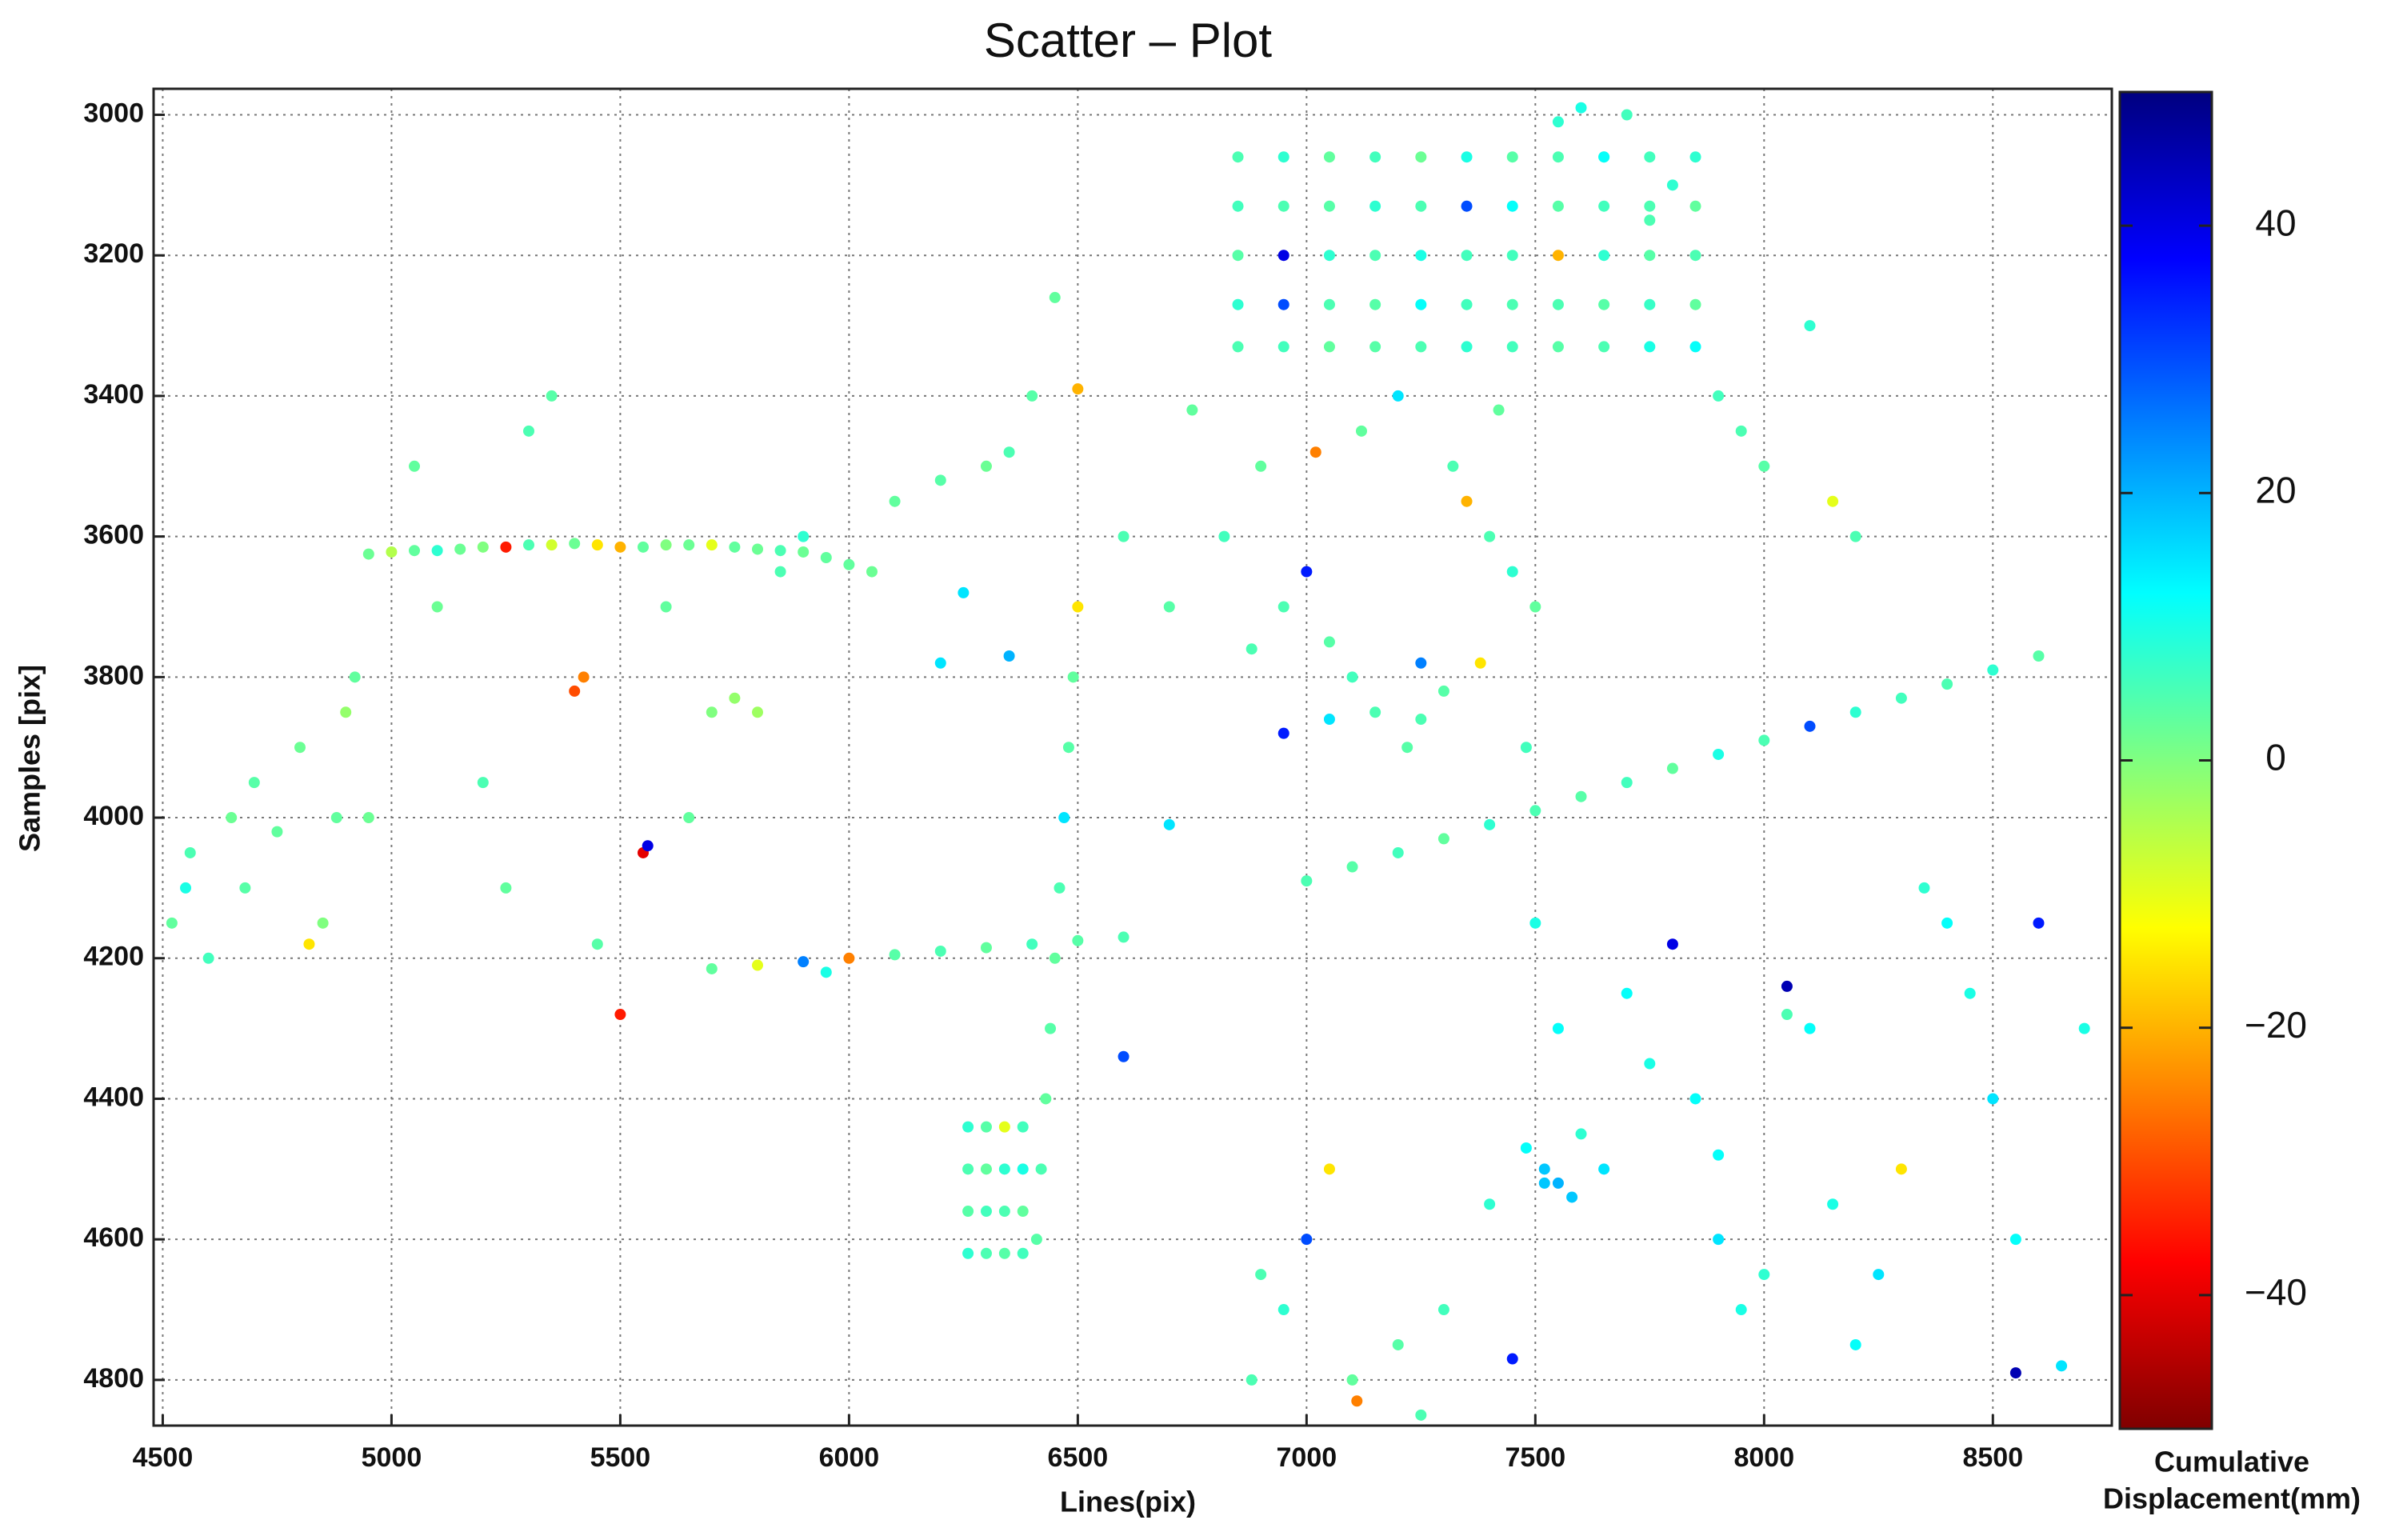 This screenshot has height=1540, width=2403. I want to click on y-tick-label: 3400, so click(114, 394).